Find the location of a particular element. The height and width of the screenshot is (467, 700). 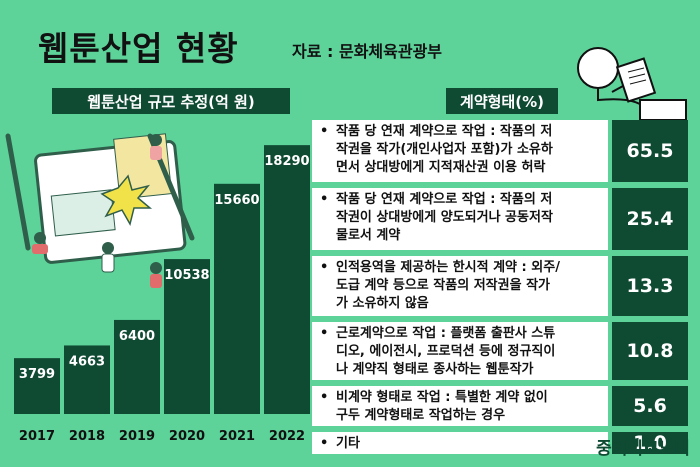

contract-row: • 기타 1.0 is located at coordinates (501, 443).